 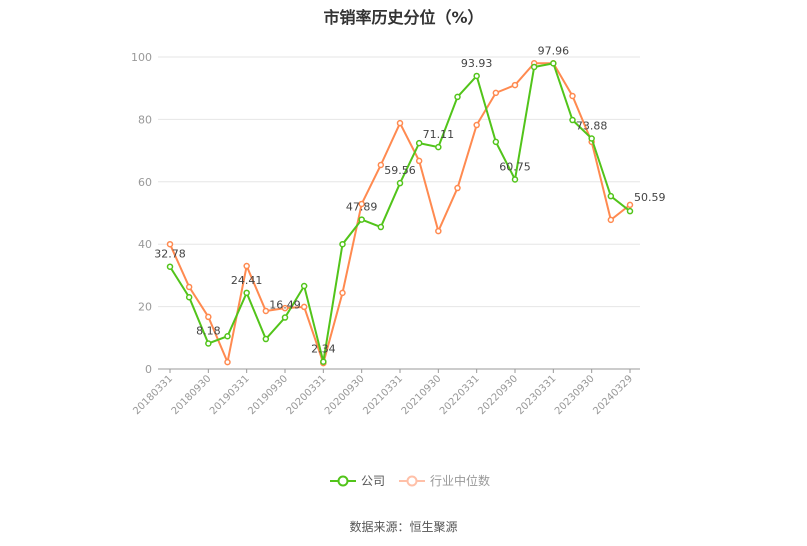 What do you see at coordinates (323, 349) in the screenshot?
I see `data-label: 2.34` at bounding box center [323, 349].